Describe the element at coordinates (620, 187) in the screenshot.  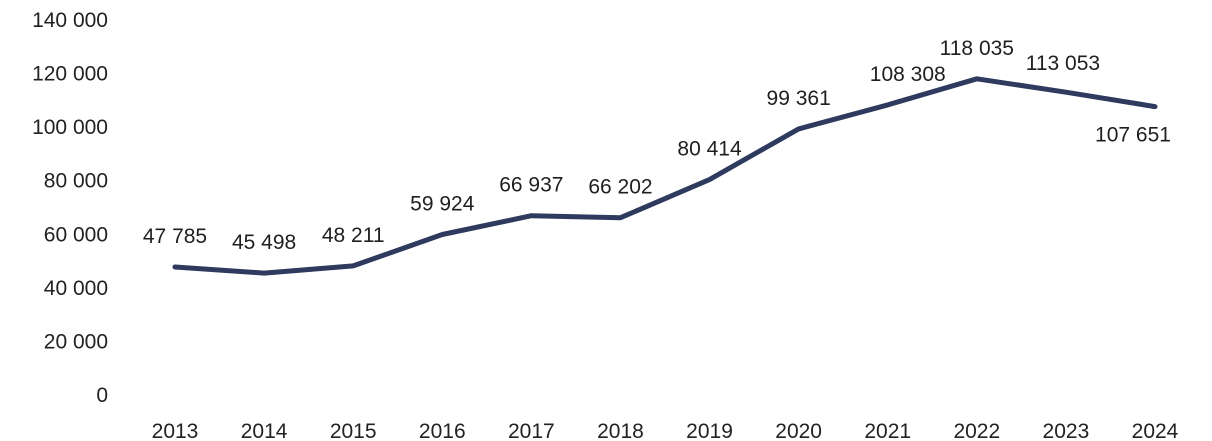
I see `data-label: 66 202` at that location.